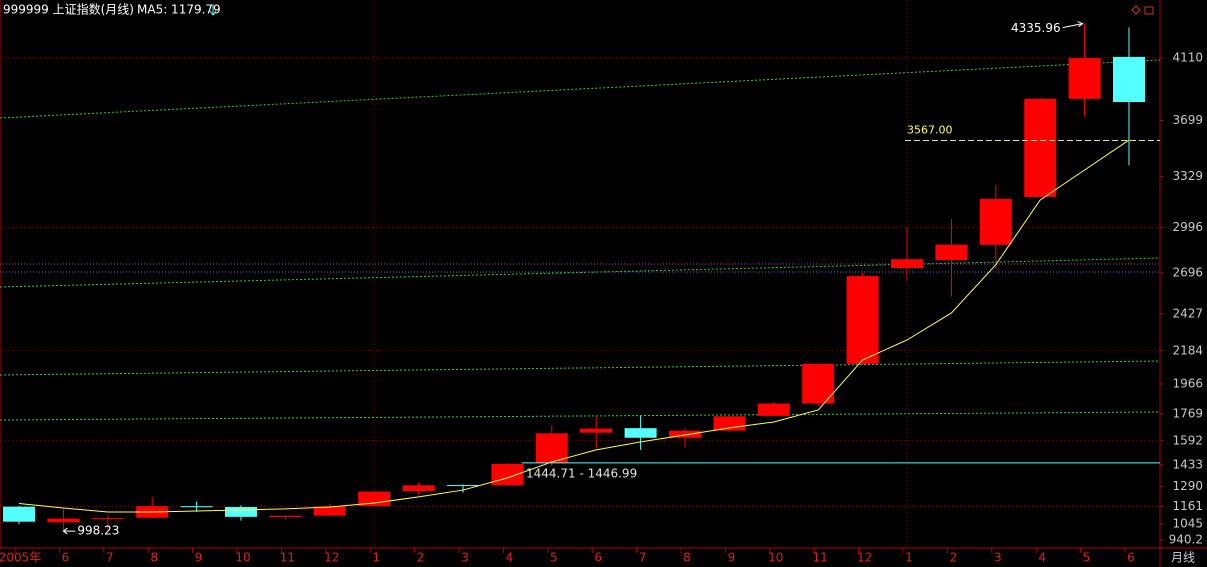 This screenshot has width=1207, height=567. Describe the element at coordinates (1187, 464) in the screenshot. I see `y-tick-label: 1433` at that location.